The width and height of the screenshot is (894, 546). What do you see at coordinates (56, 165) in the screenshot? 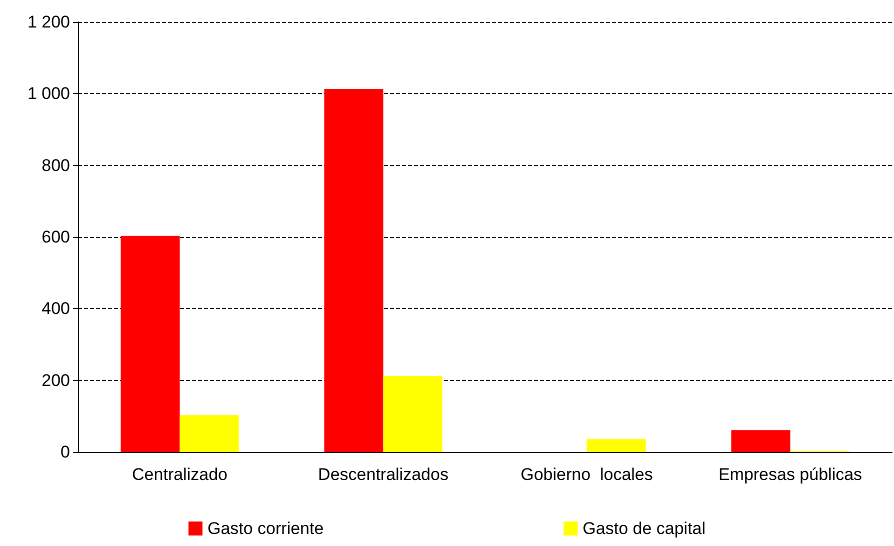
I see `y-tick-label: 800` at bounding box center [56, 165].